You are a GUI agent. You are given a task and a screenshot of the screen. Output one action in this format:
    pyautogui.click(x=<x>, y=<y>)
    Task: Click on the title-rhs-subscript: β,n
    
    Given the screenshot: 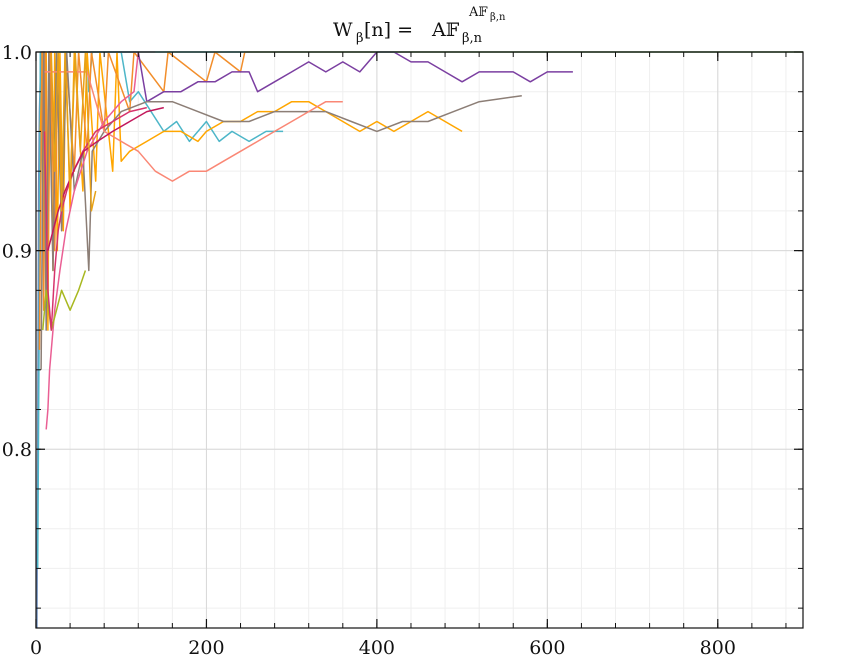 What is the action you would take?
    pyautogui.click(x=472, y=38)
    